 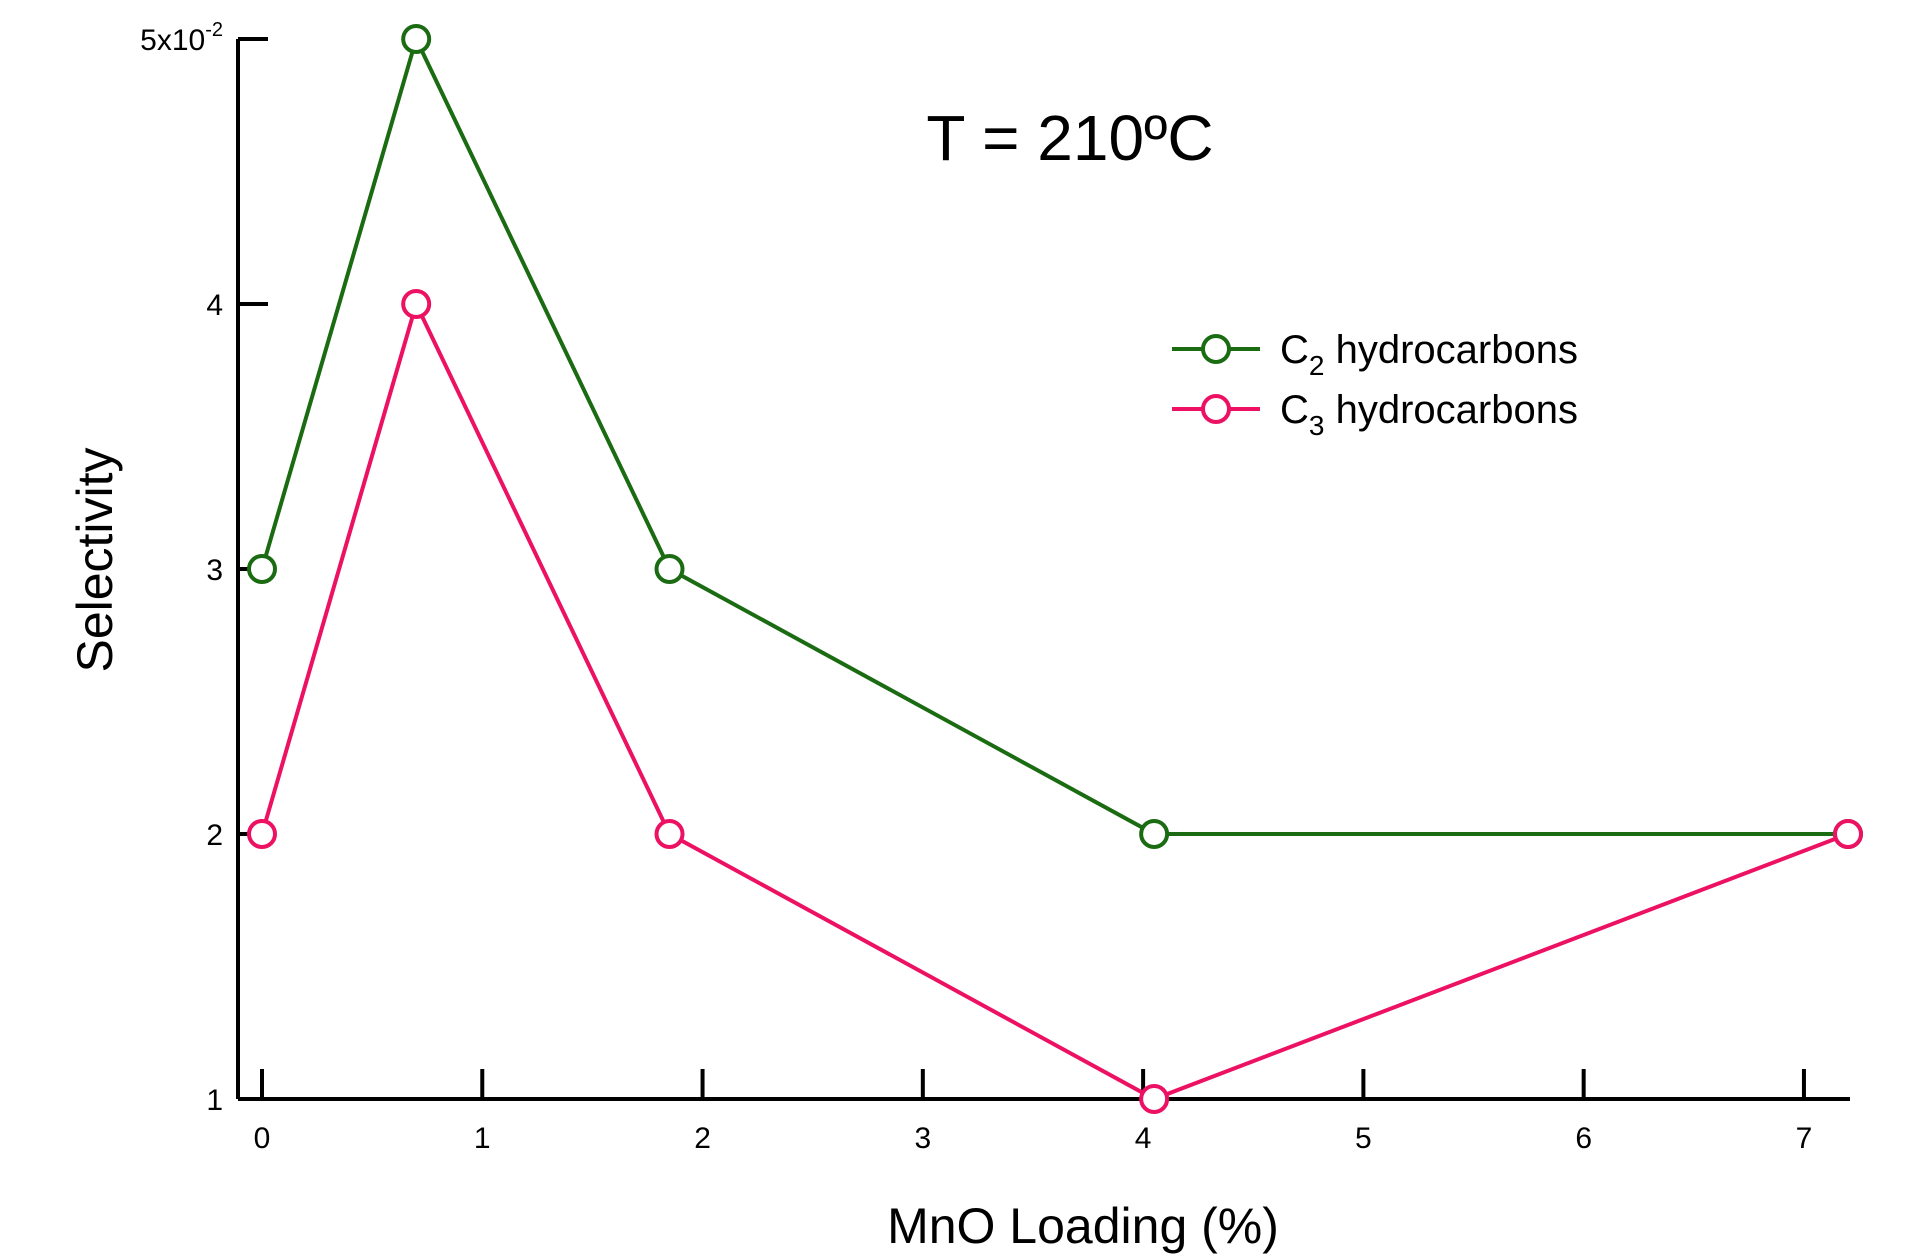 I want to click on y-tick-label: 5x10⁻², so click(x=181, y=38).